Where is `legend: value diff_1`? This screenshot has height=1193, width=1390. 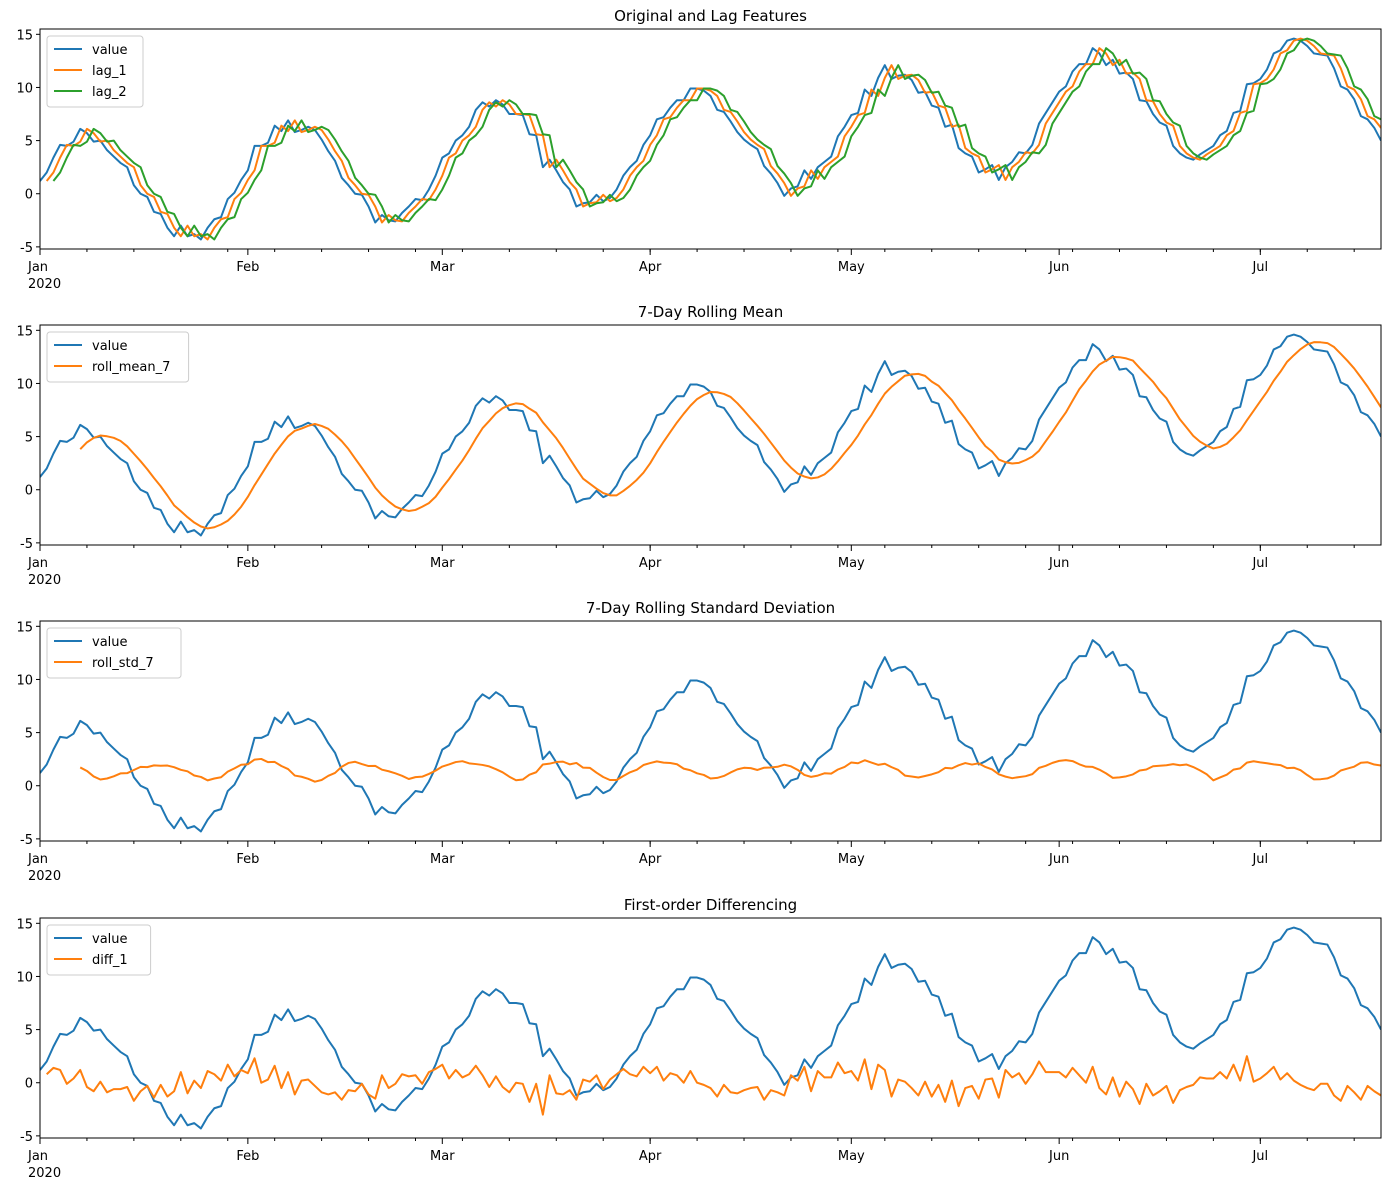 legend: value diff_1 is located at coordinates (99, 950).